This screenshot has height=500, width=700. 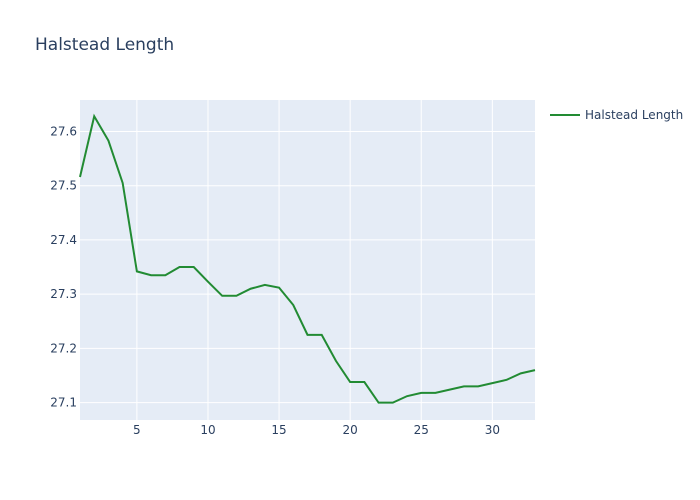 What do you see at coordinates (137, 430) in the screenshot?
I see `x-tick-label: 5` at bounding box center [137, 430].